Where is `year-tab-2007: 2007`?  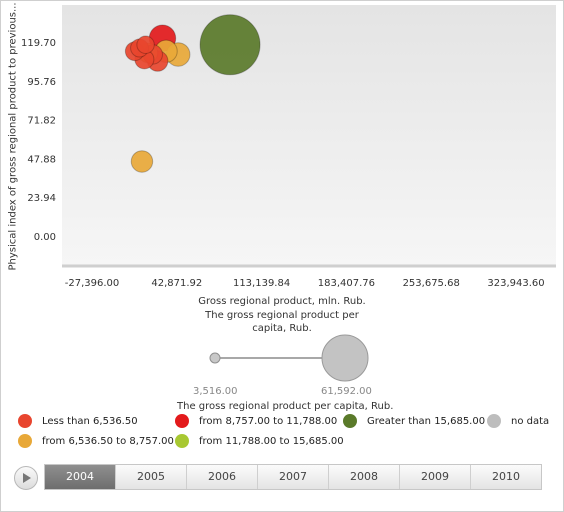 year-tab-2007: 2007 is located at coordinates (293, 477).